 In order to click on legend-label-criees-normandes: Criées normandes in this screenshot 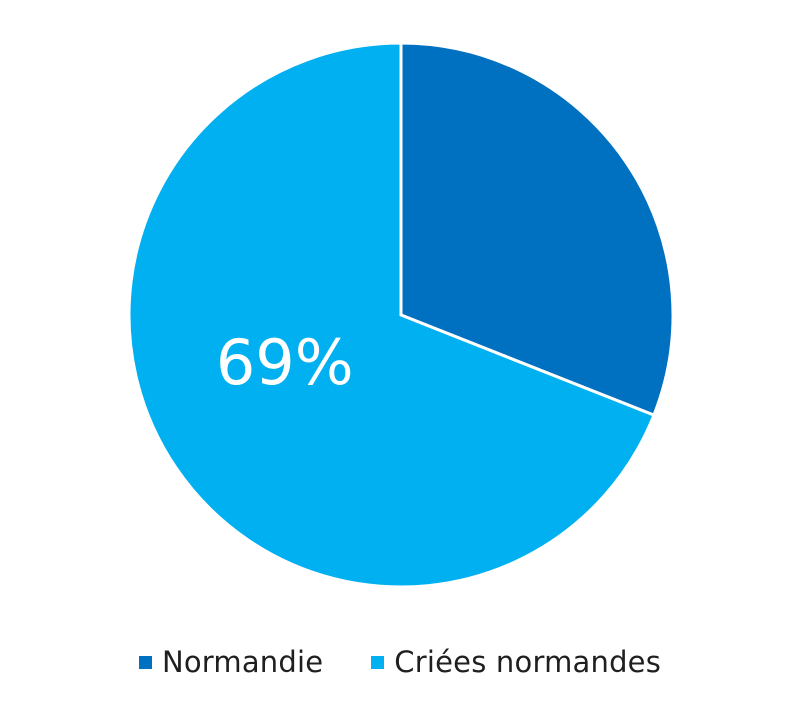, I will do `click(528, 662)`.